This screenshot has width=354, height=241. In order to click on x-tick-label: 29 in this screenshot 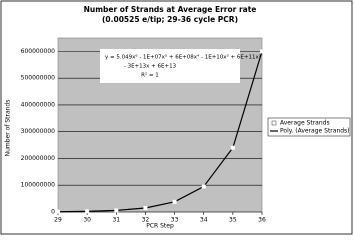, I will do `click(58, 220)`.